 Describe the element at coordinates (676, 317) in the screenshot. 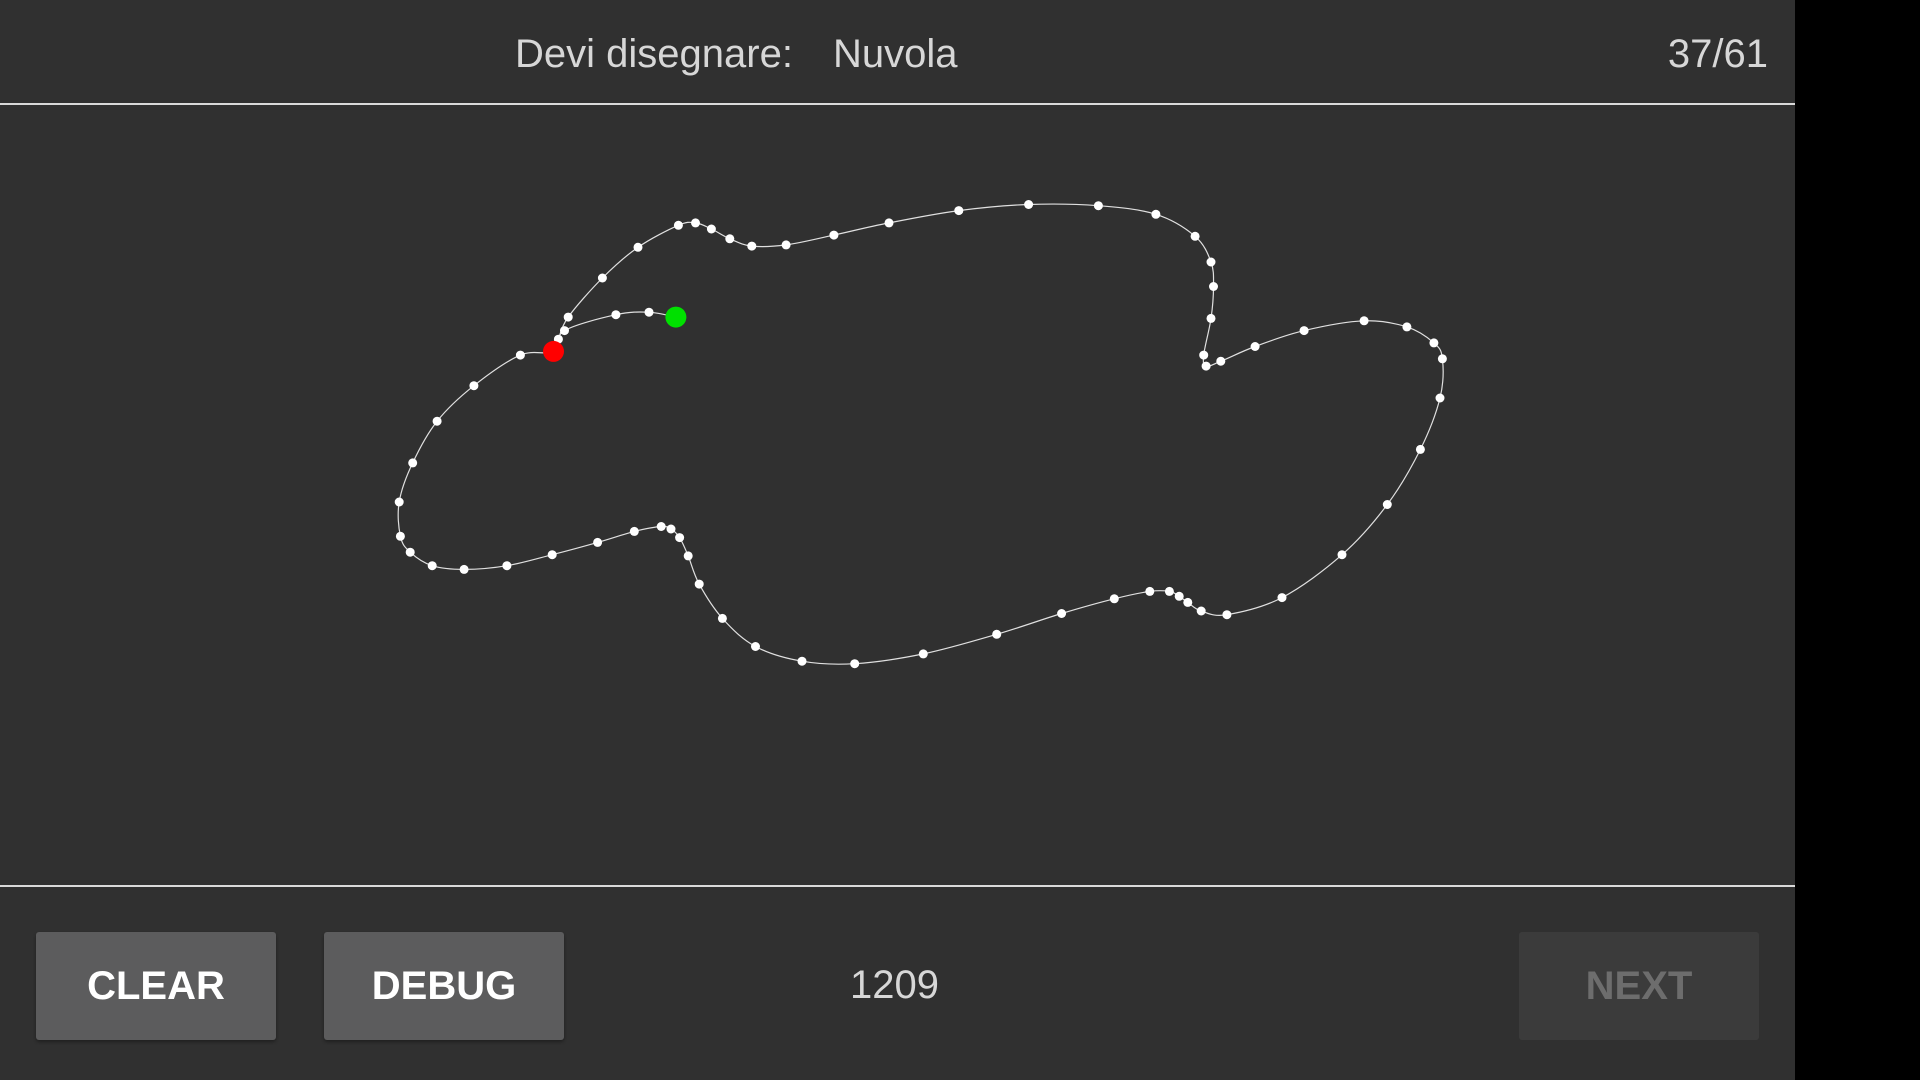

I see `stroke-start-marker` at that location.